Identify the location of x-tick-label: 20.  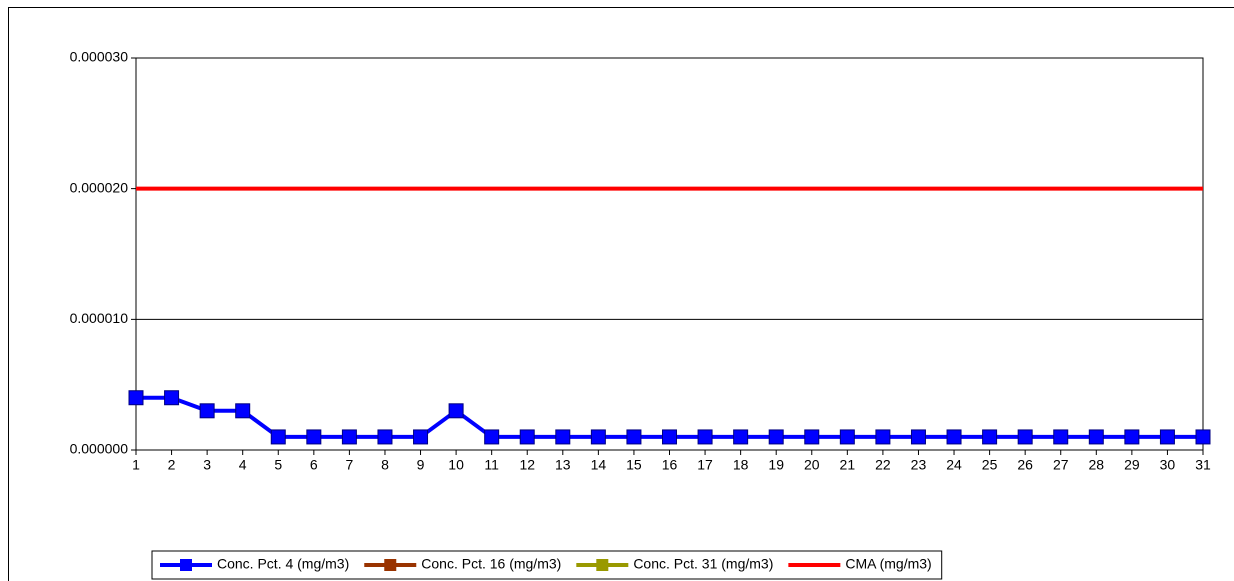
(812, 465).